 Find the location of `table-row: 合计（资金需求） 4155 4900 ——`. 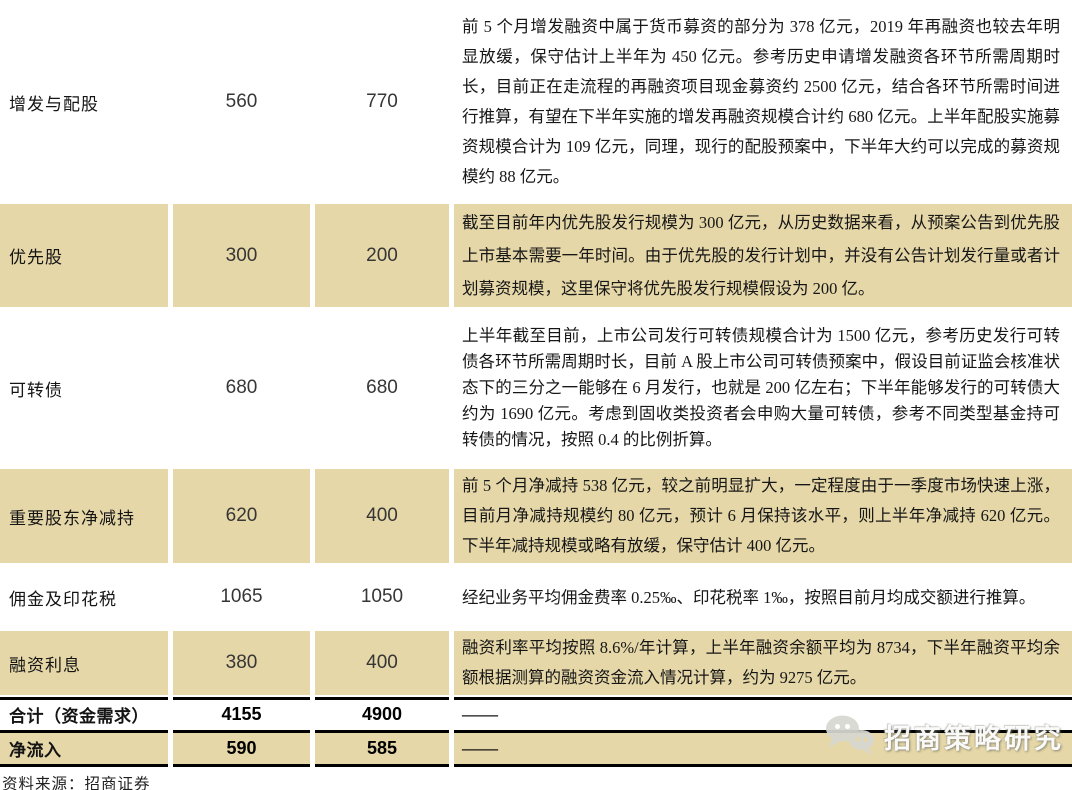

table-row: 合计（资金需求） 4155 4900 —— is located at coordinates (536, 712).